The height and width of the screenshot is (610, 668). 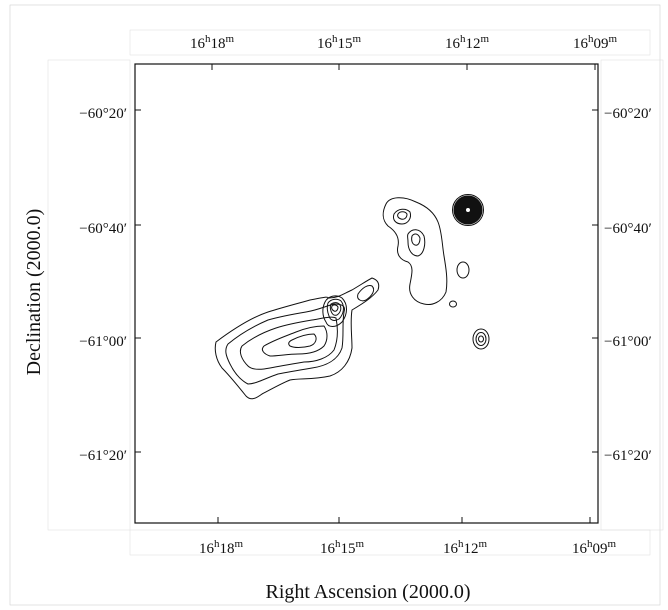 I want to click on contour-complex-knot-a2, so click(x=402, y=215).